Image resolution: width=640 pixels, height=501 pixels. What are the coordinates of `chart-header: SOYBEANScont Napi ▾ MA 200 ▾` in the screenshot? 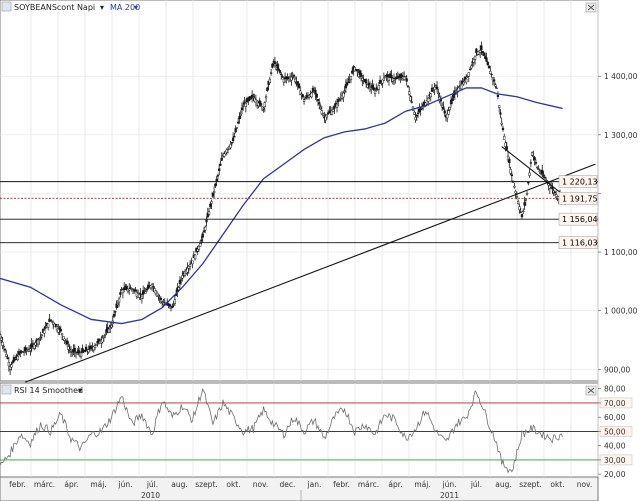 It's located at (70, 6).